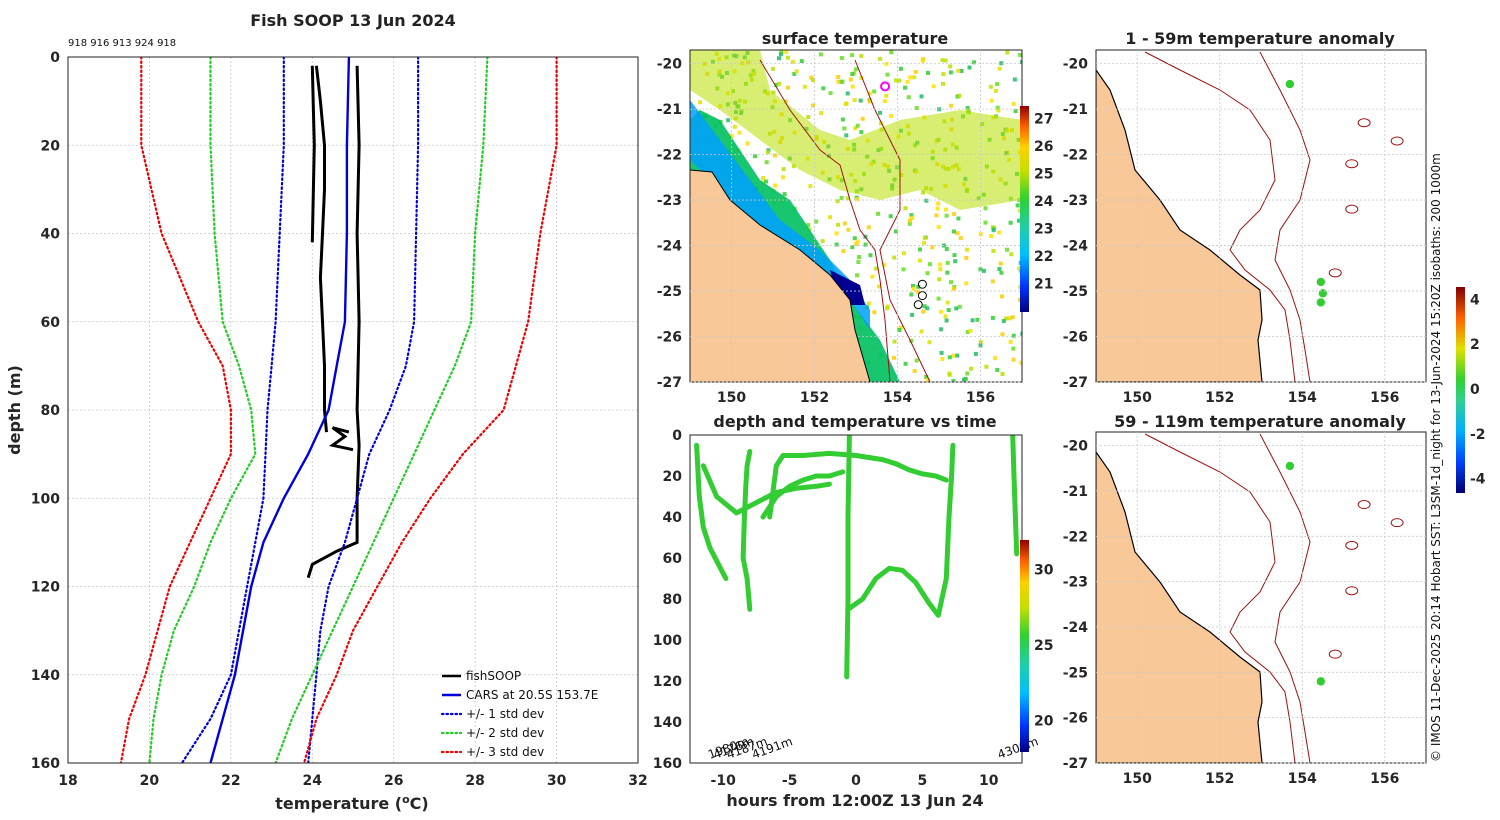  I want to click on x-tick-label: 24, so click(313, 781).